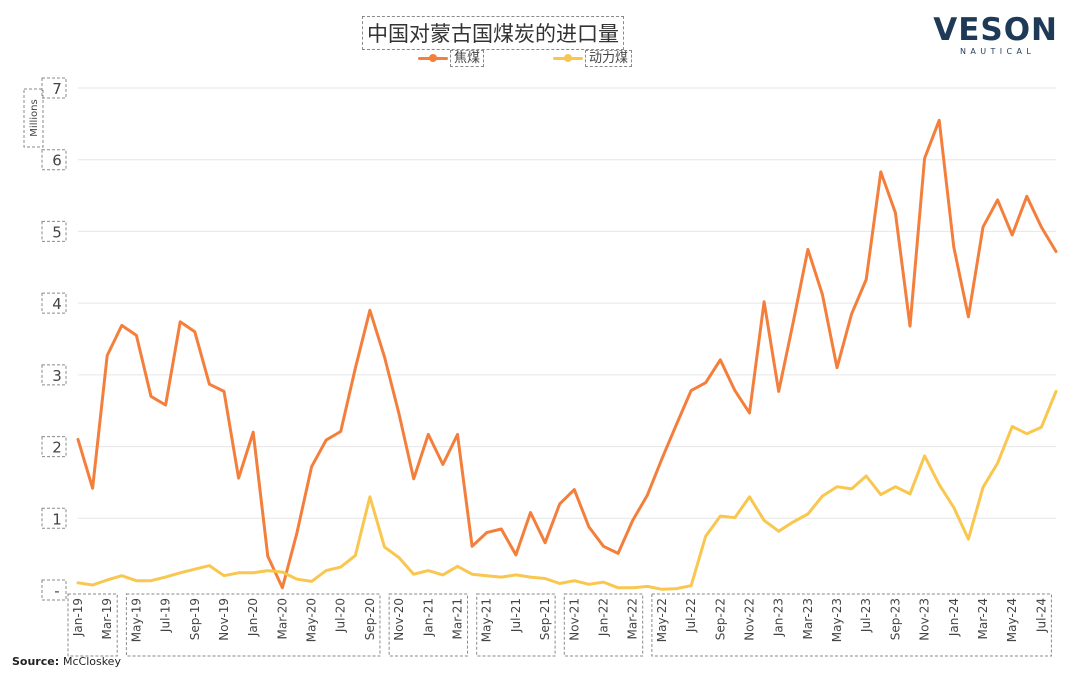 The width and height of the screenshot is (1080, 682). Describe the element at coordinates (808, 618) in the screenshot. I see `x-tick-label: Mar-23` at that location.